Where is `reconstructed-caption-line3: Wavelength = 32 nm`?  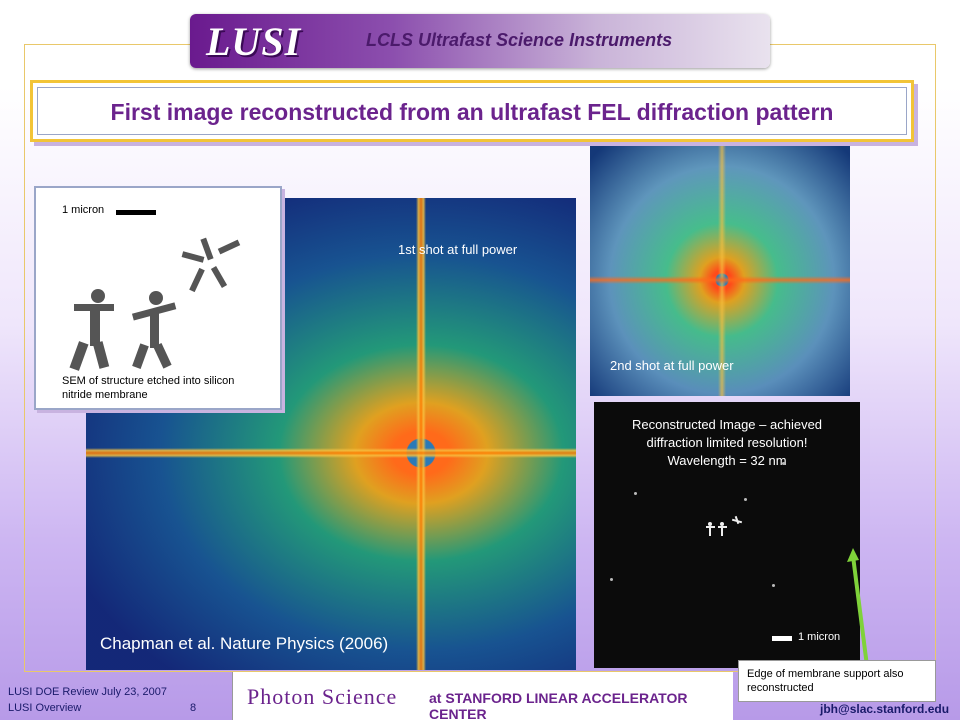
reconstructed-caption-line3: Wavelength = 32 nm is located at coordinates (727, 460).